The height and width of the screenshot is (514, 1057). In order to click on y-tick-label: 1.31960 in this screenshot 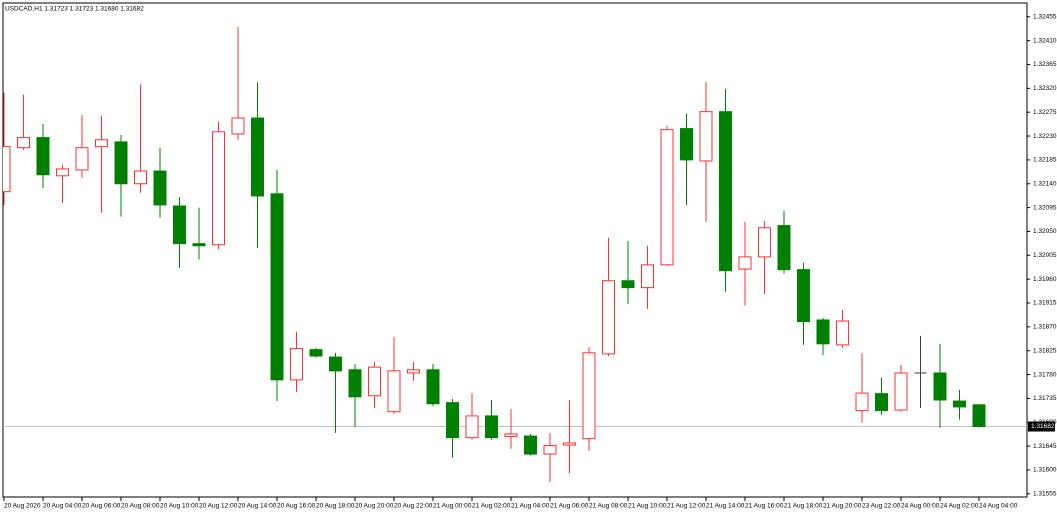, I will do `click(1045, 279)`.